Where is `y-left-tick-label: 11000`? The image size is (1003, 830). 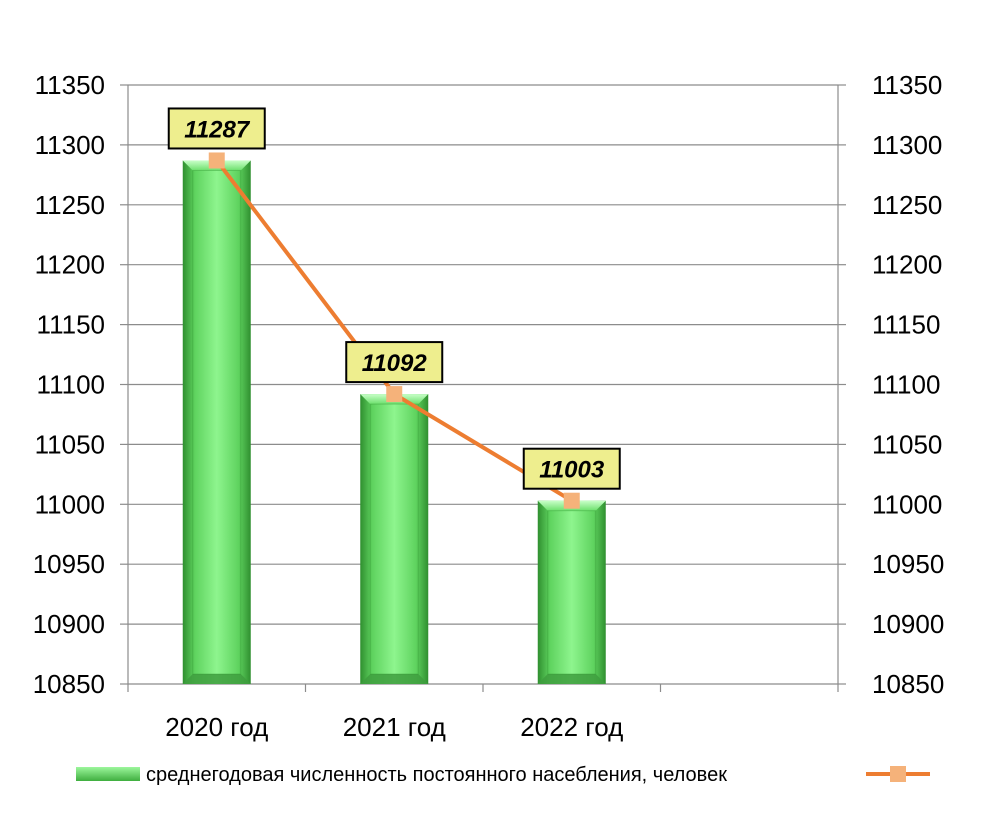
y-left-tick-label: 11000 is located at coordinates (70, 504).